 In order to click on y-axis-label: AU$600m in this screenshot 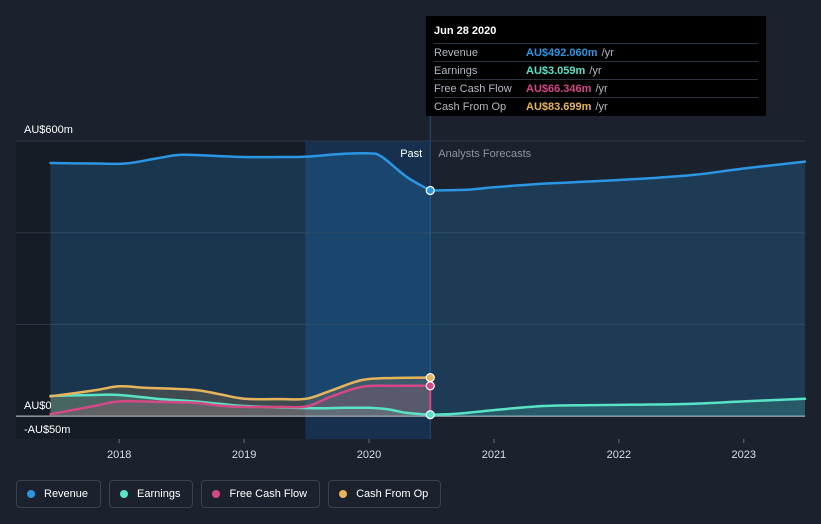, I will do `click(48, 130)`.